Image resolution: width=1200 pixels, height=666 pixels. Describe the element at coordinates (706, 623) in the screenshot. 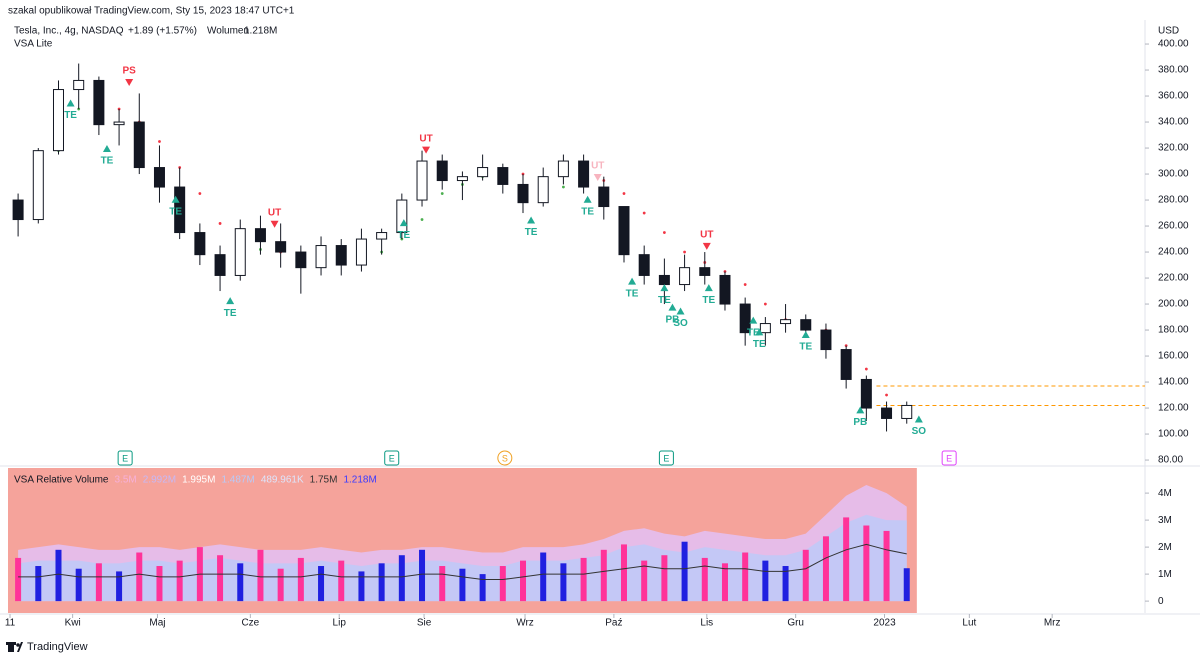

I see `x-tick-label: Lis` at that location.